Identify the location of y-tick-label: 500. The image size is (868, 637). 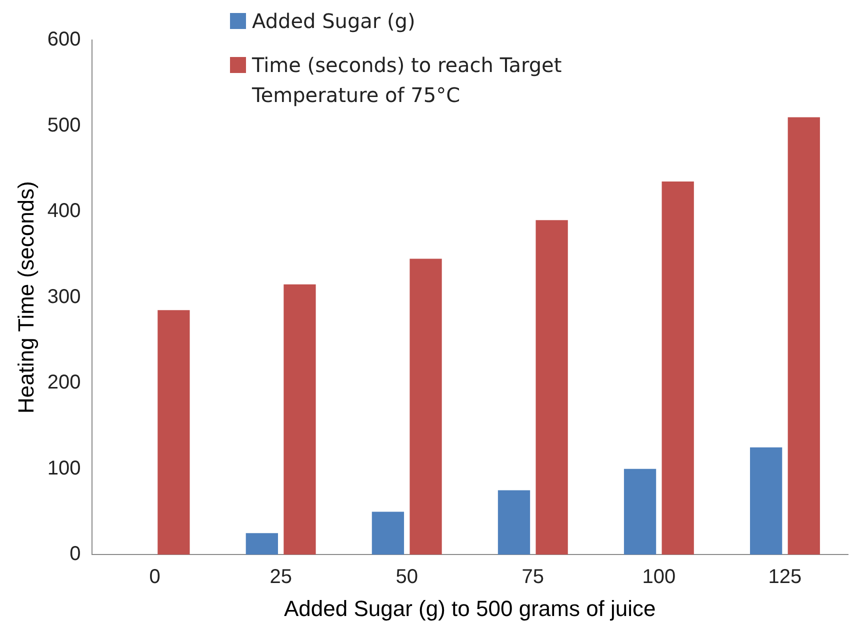
(64, 125).